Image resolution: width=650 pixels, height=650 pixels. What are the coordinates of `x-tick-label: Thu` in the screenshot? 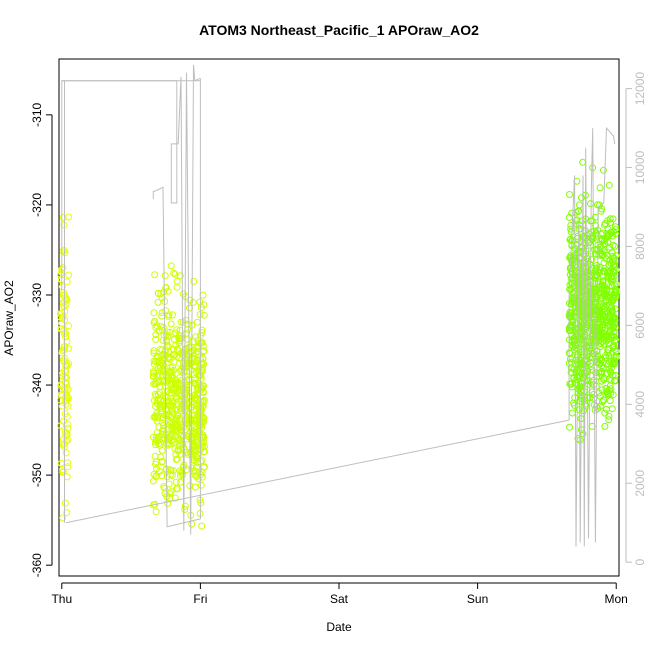 It's located at (61, 599).